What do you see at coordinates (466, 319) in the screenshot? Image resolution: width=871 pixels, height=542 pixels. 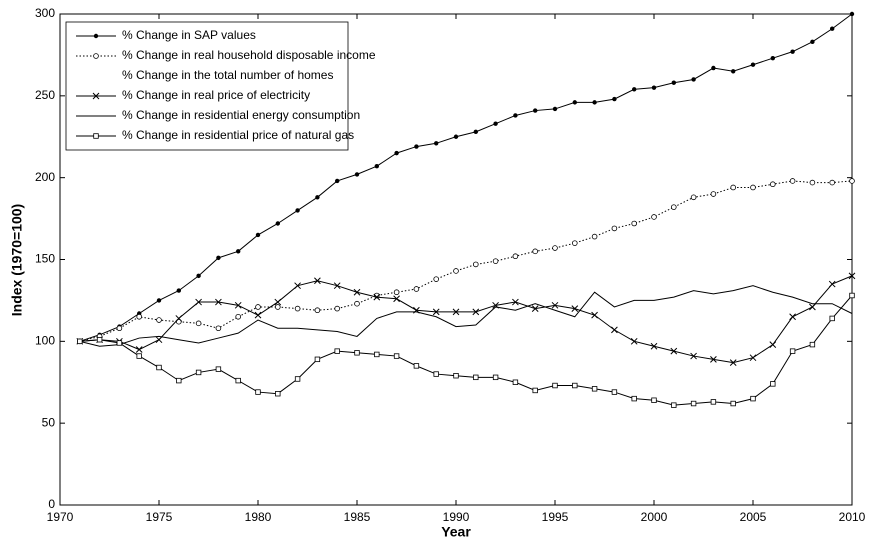 I see `series-line` at bounding box center [466, 319].